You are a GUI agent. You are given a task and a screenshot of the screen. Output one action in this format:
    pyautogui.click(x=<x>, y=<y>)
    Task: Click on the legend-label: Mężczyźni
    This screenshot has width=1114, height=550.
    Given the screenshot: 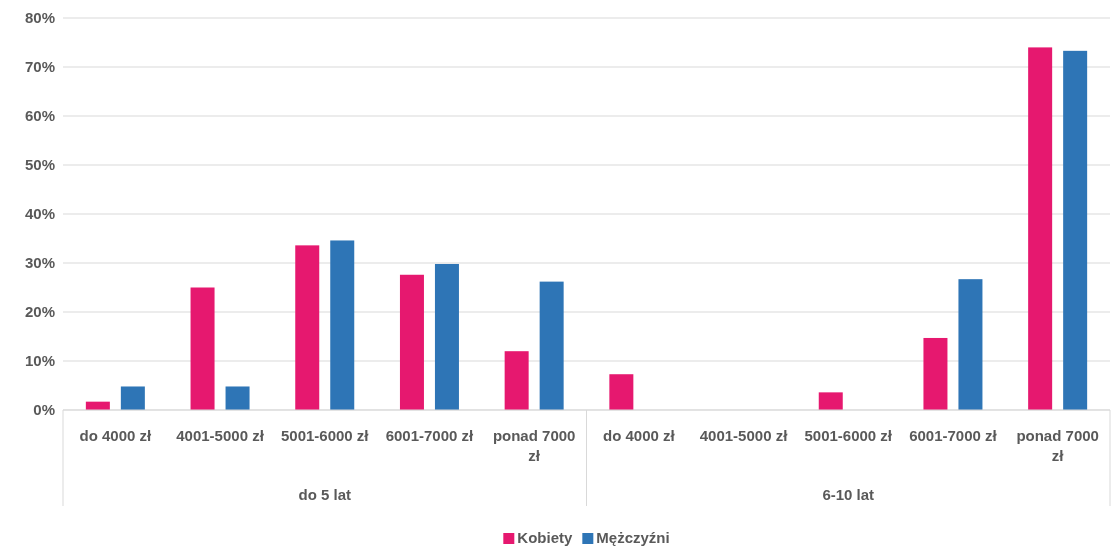 What is the action you would take?
    pyautogui.click(x=633, y=537)
    